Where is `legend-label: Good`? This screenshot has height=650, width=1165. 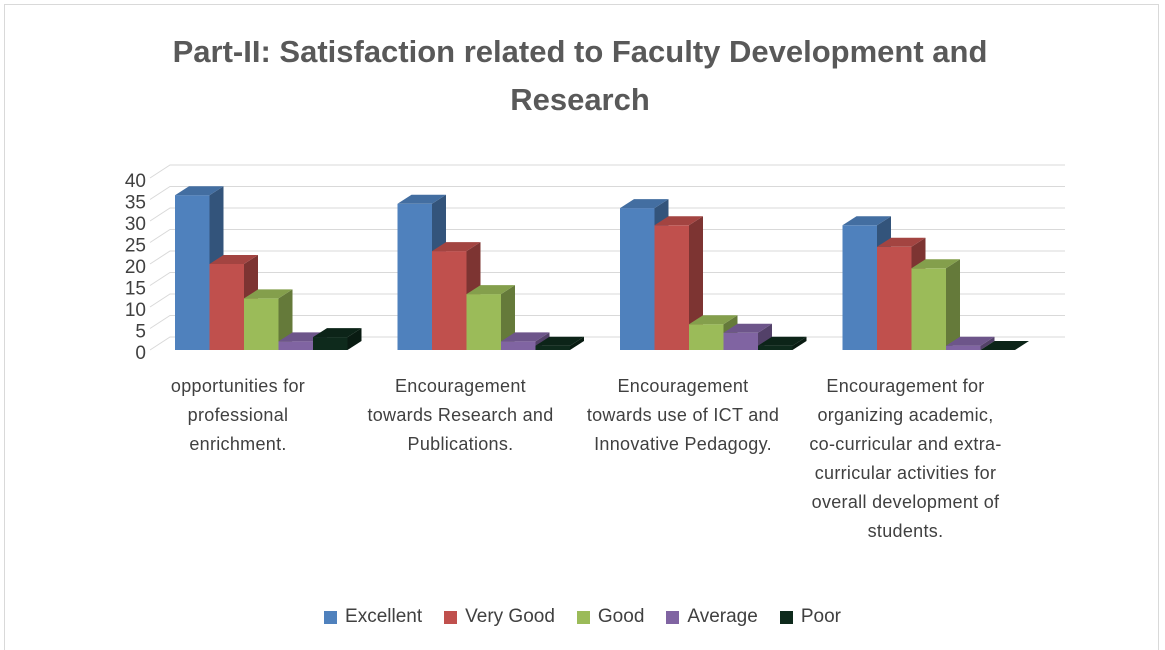 legend-label: Good is located at coordinates (621, 616).